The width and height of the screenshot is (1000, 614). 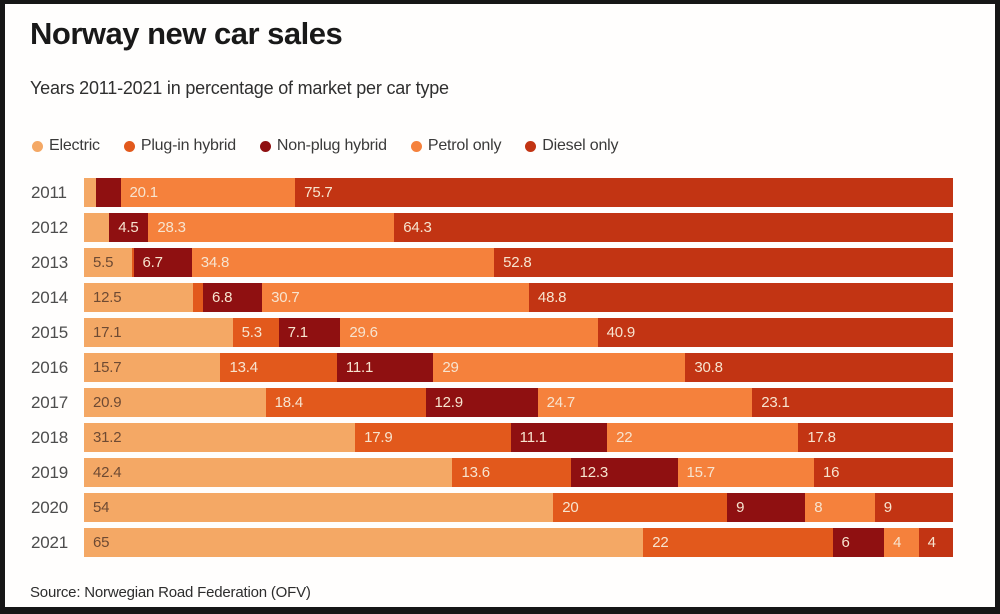 What do you see at coordinates (108, 192) in the screenshot?
I see `segment-non-plug-hybrid` at bounding box center [108, 192].